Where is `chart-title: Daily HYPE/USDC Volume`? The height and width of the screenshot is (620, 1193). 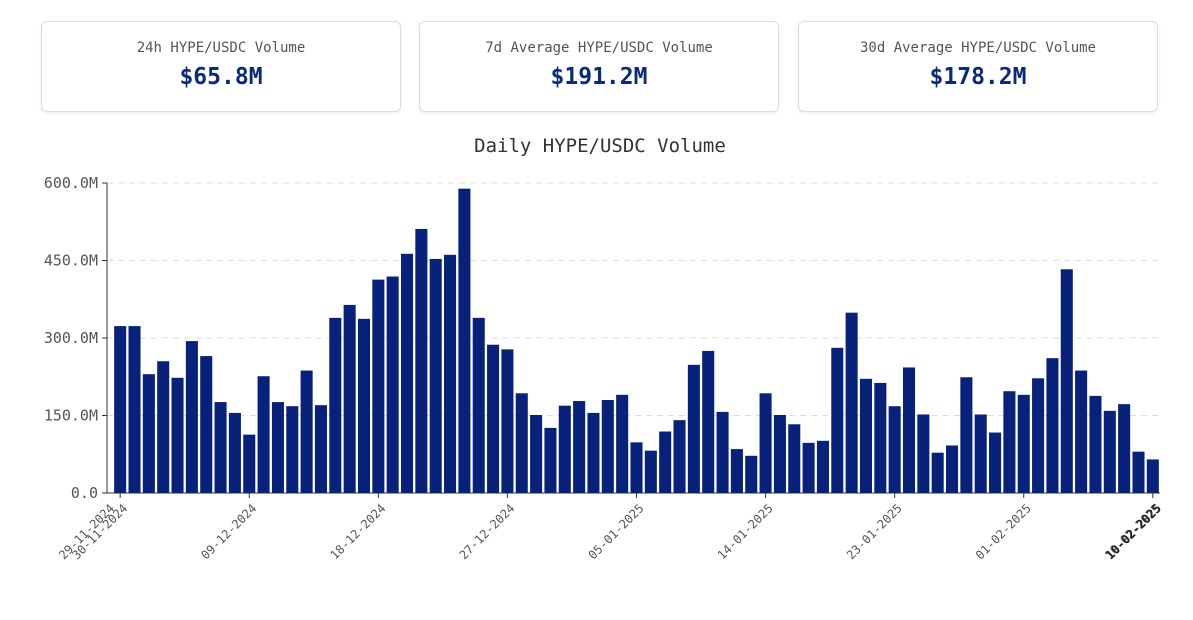
chart-title: Daily HYPE/USDC Volume is located at coordinates (600, 146).